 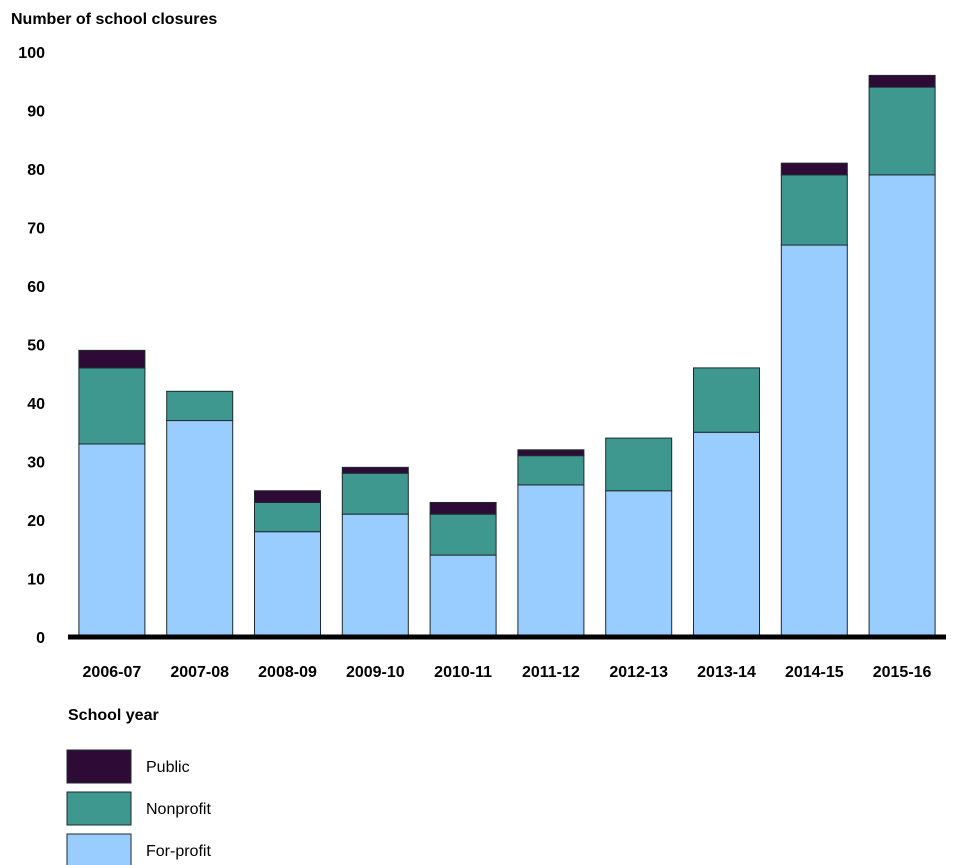 I want to click on legend-swatch-nonprofit, so click(x=99, y=808).